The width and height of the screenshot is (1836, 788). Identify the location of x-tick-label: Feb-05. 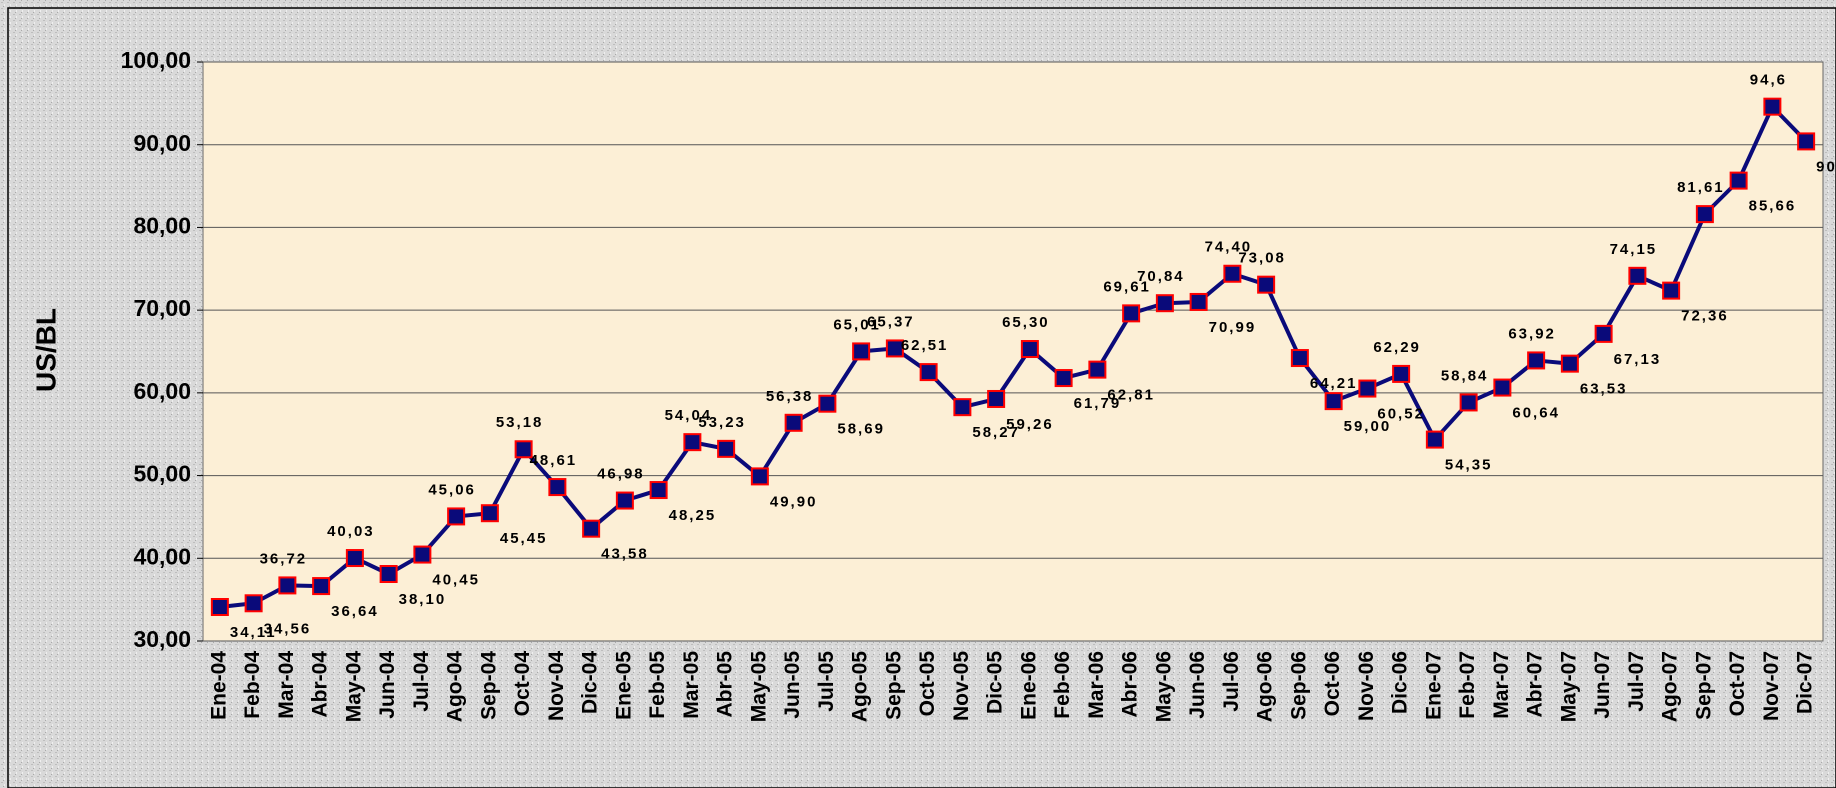
(657, 685).